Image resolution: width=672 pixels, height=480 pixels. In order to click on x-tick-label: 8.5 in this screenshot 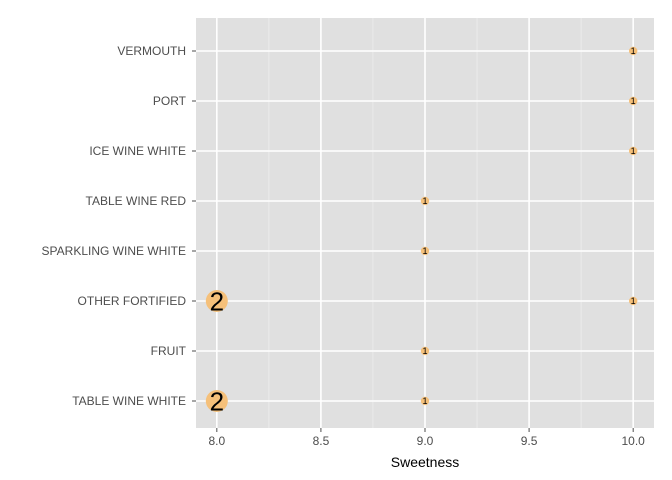, I will do `click(321, 441)`.